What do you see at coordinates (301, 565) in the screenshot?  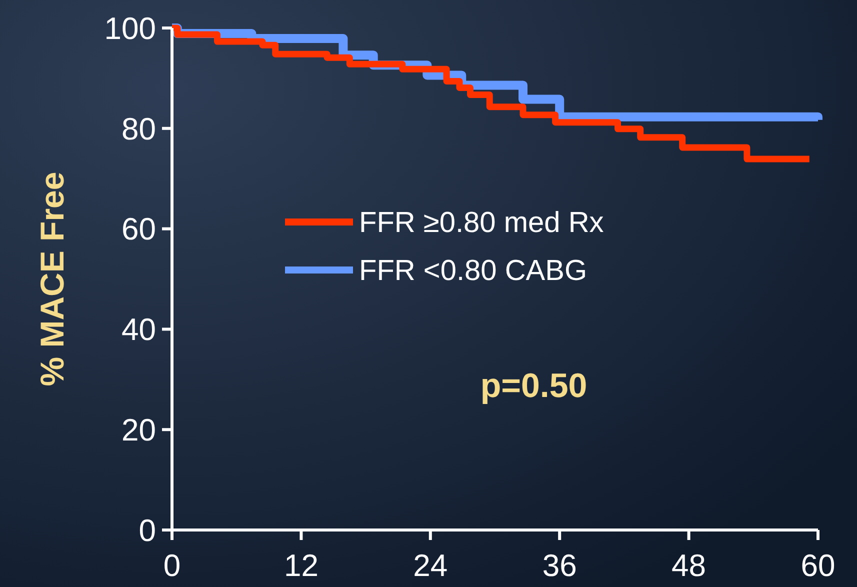 I see `x-tick-label: 12` at bounding box center [301, 565].